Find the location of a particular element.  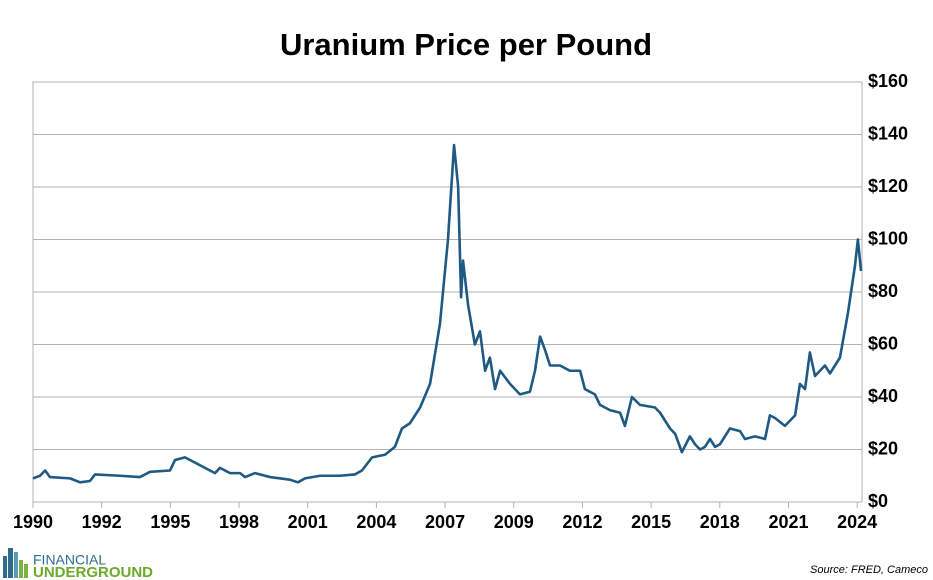

logo-icon is located at coordinates (15, 563).